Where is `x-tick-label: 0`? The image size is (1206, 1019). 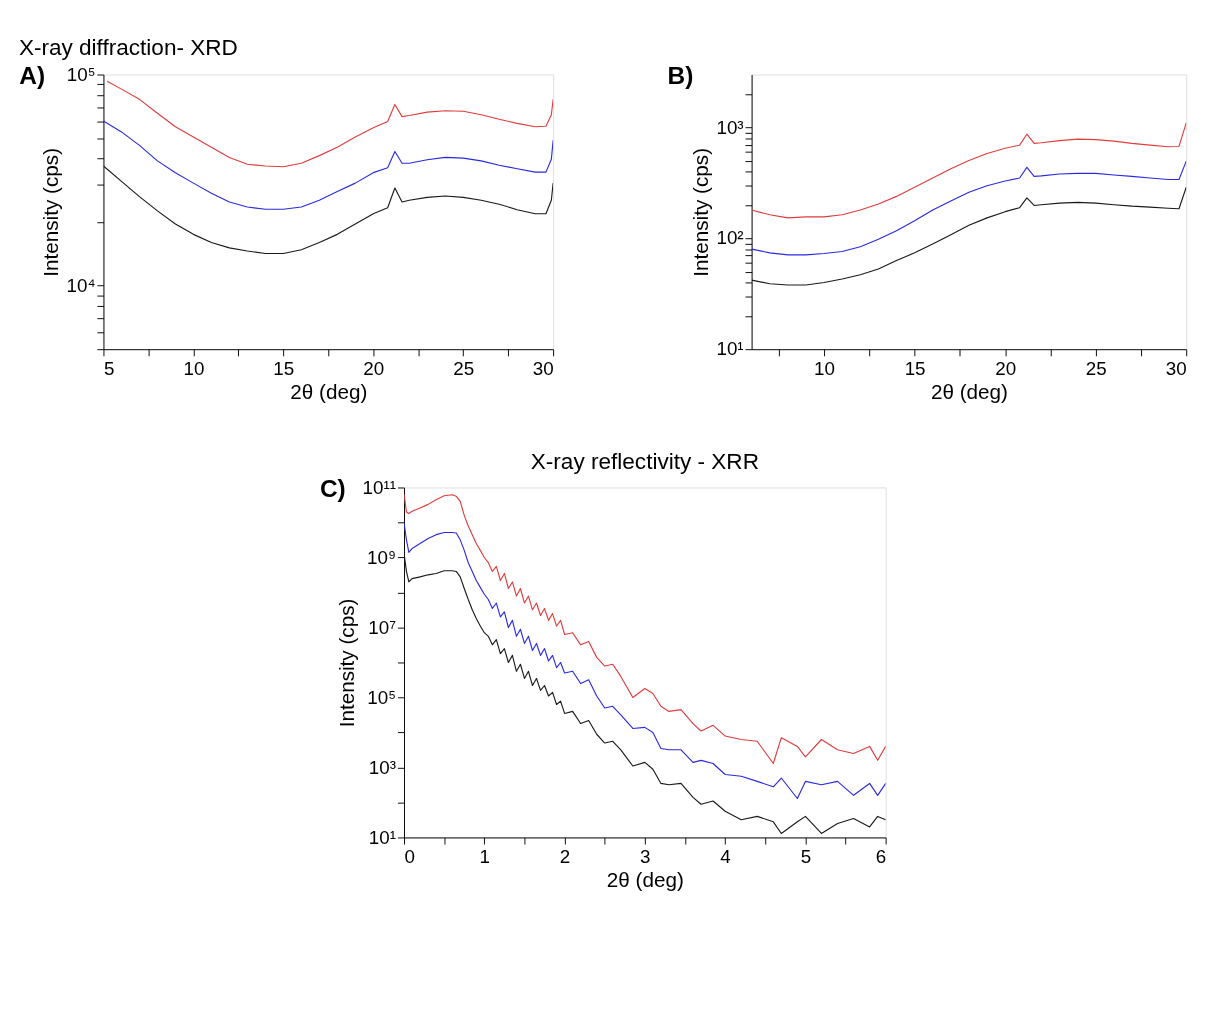 x-tick-label: 0 is located at coordinates (409, 857).